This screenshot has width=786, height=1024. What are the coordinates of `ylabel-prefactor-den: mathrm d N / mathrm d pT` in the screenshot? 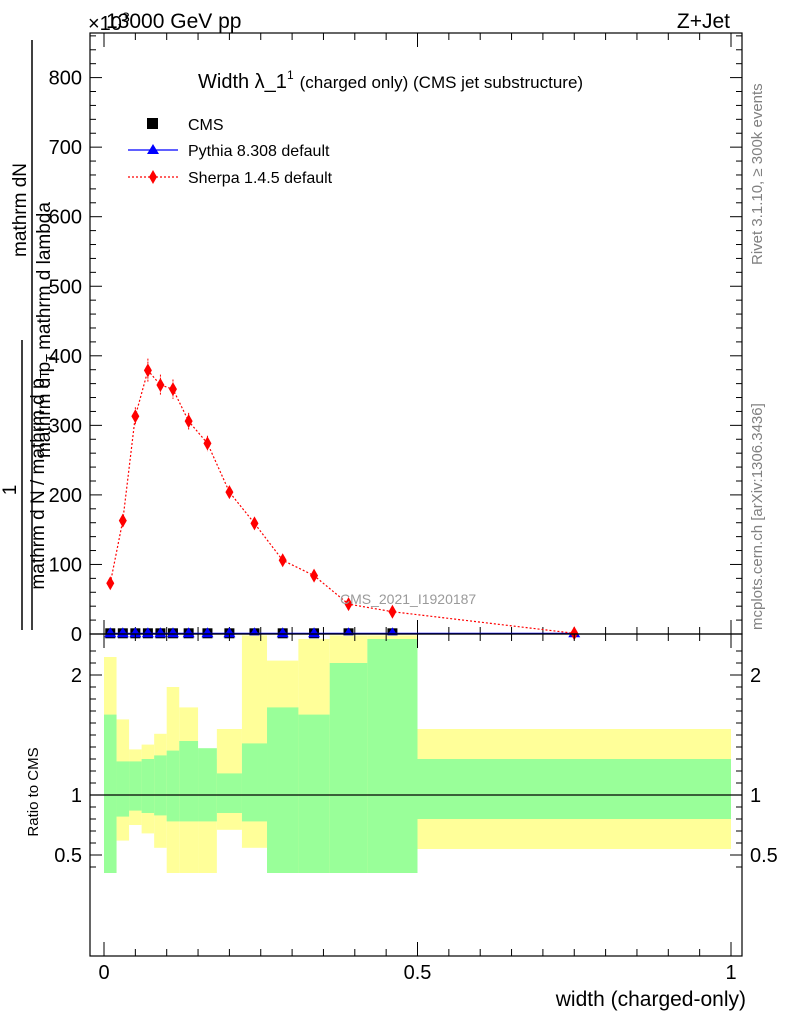 It's located at (40, 479).